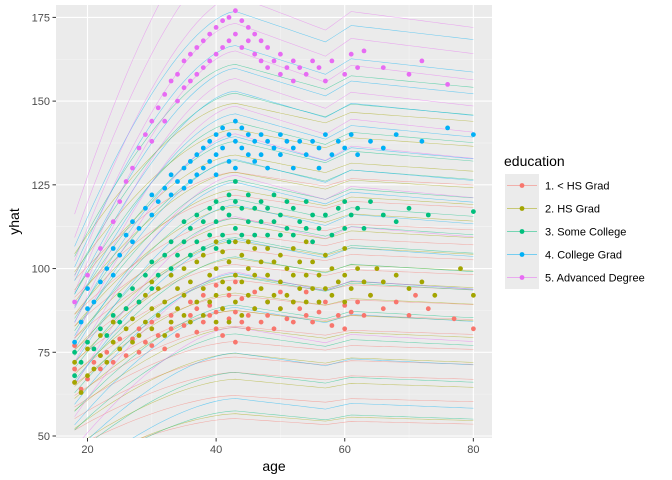  I want to click on y-tick-label: 175, so click(41, 18).